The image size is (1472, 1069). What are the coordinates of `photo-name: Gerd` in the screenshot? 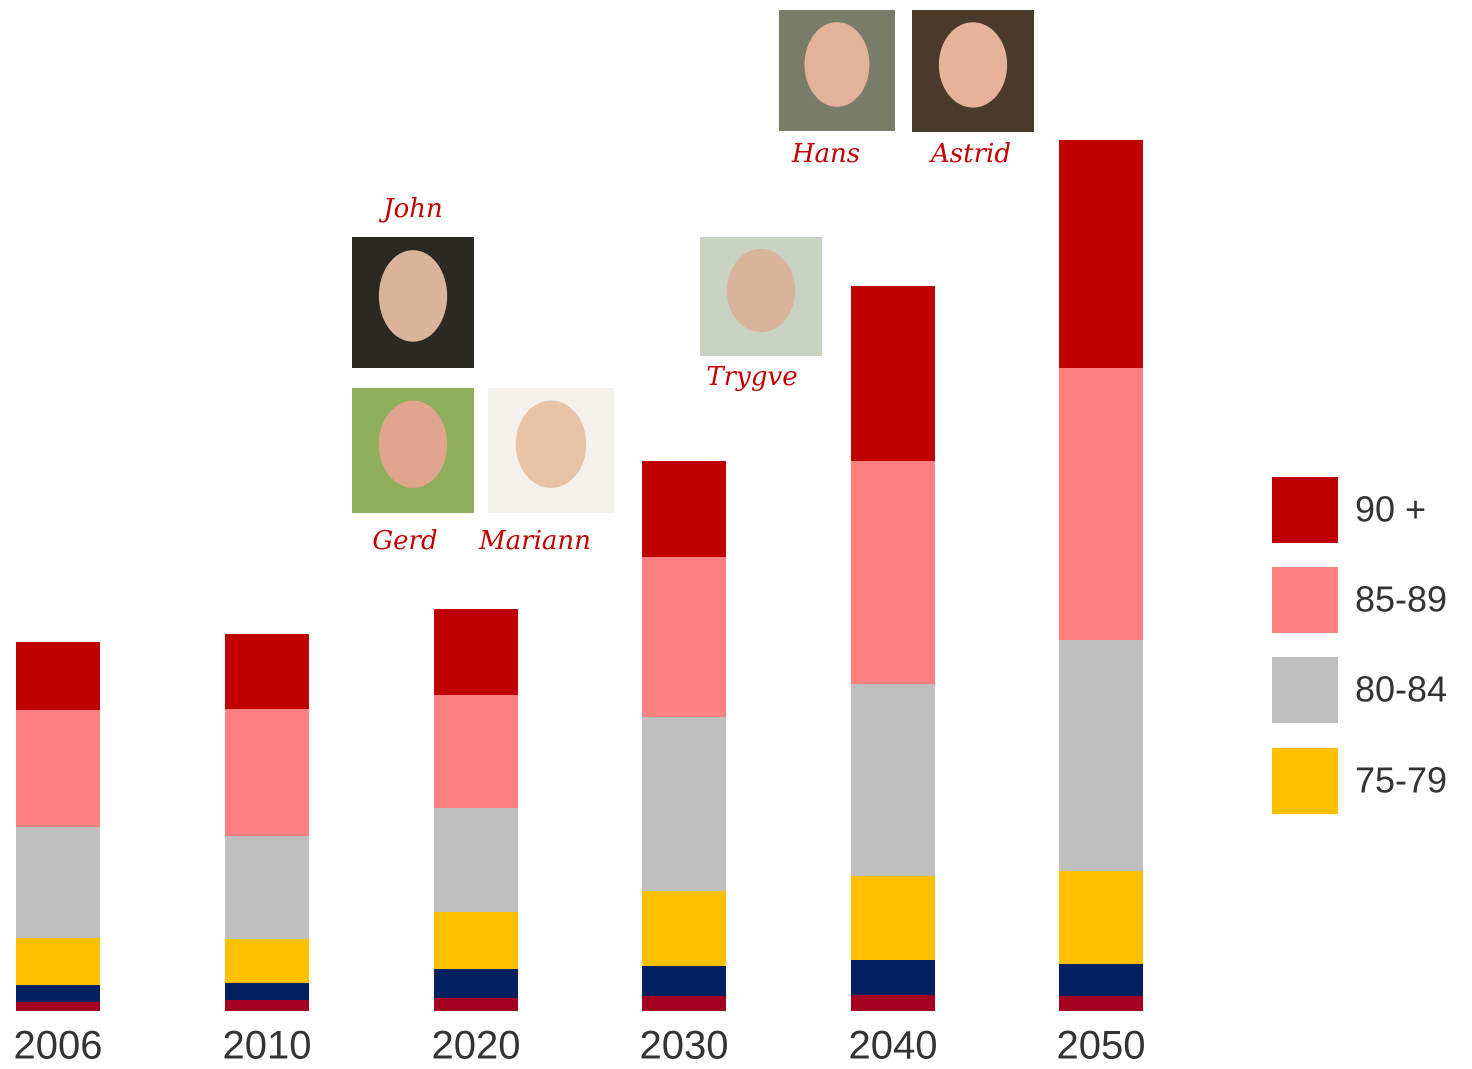 It's located at (404, 541).